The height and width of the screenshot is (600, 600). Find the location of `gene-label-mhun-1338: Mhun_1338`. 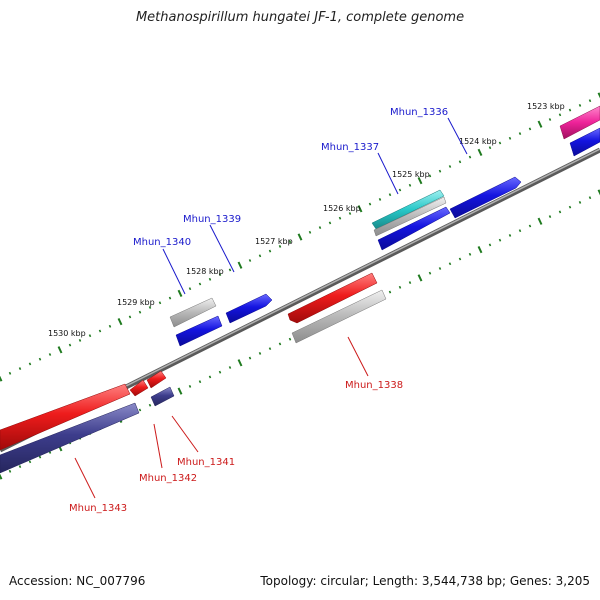

gene-label-mhun-1338: Mhun_1338 is located at coordinates (374, 385).